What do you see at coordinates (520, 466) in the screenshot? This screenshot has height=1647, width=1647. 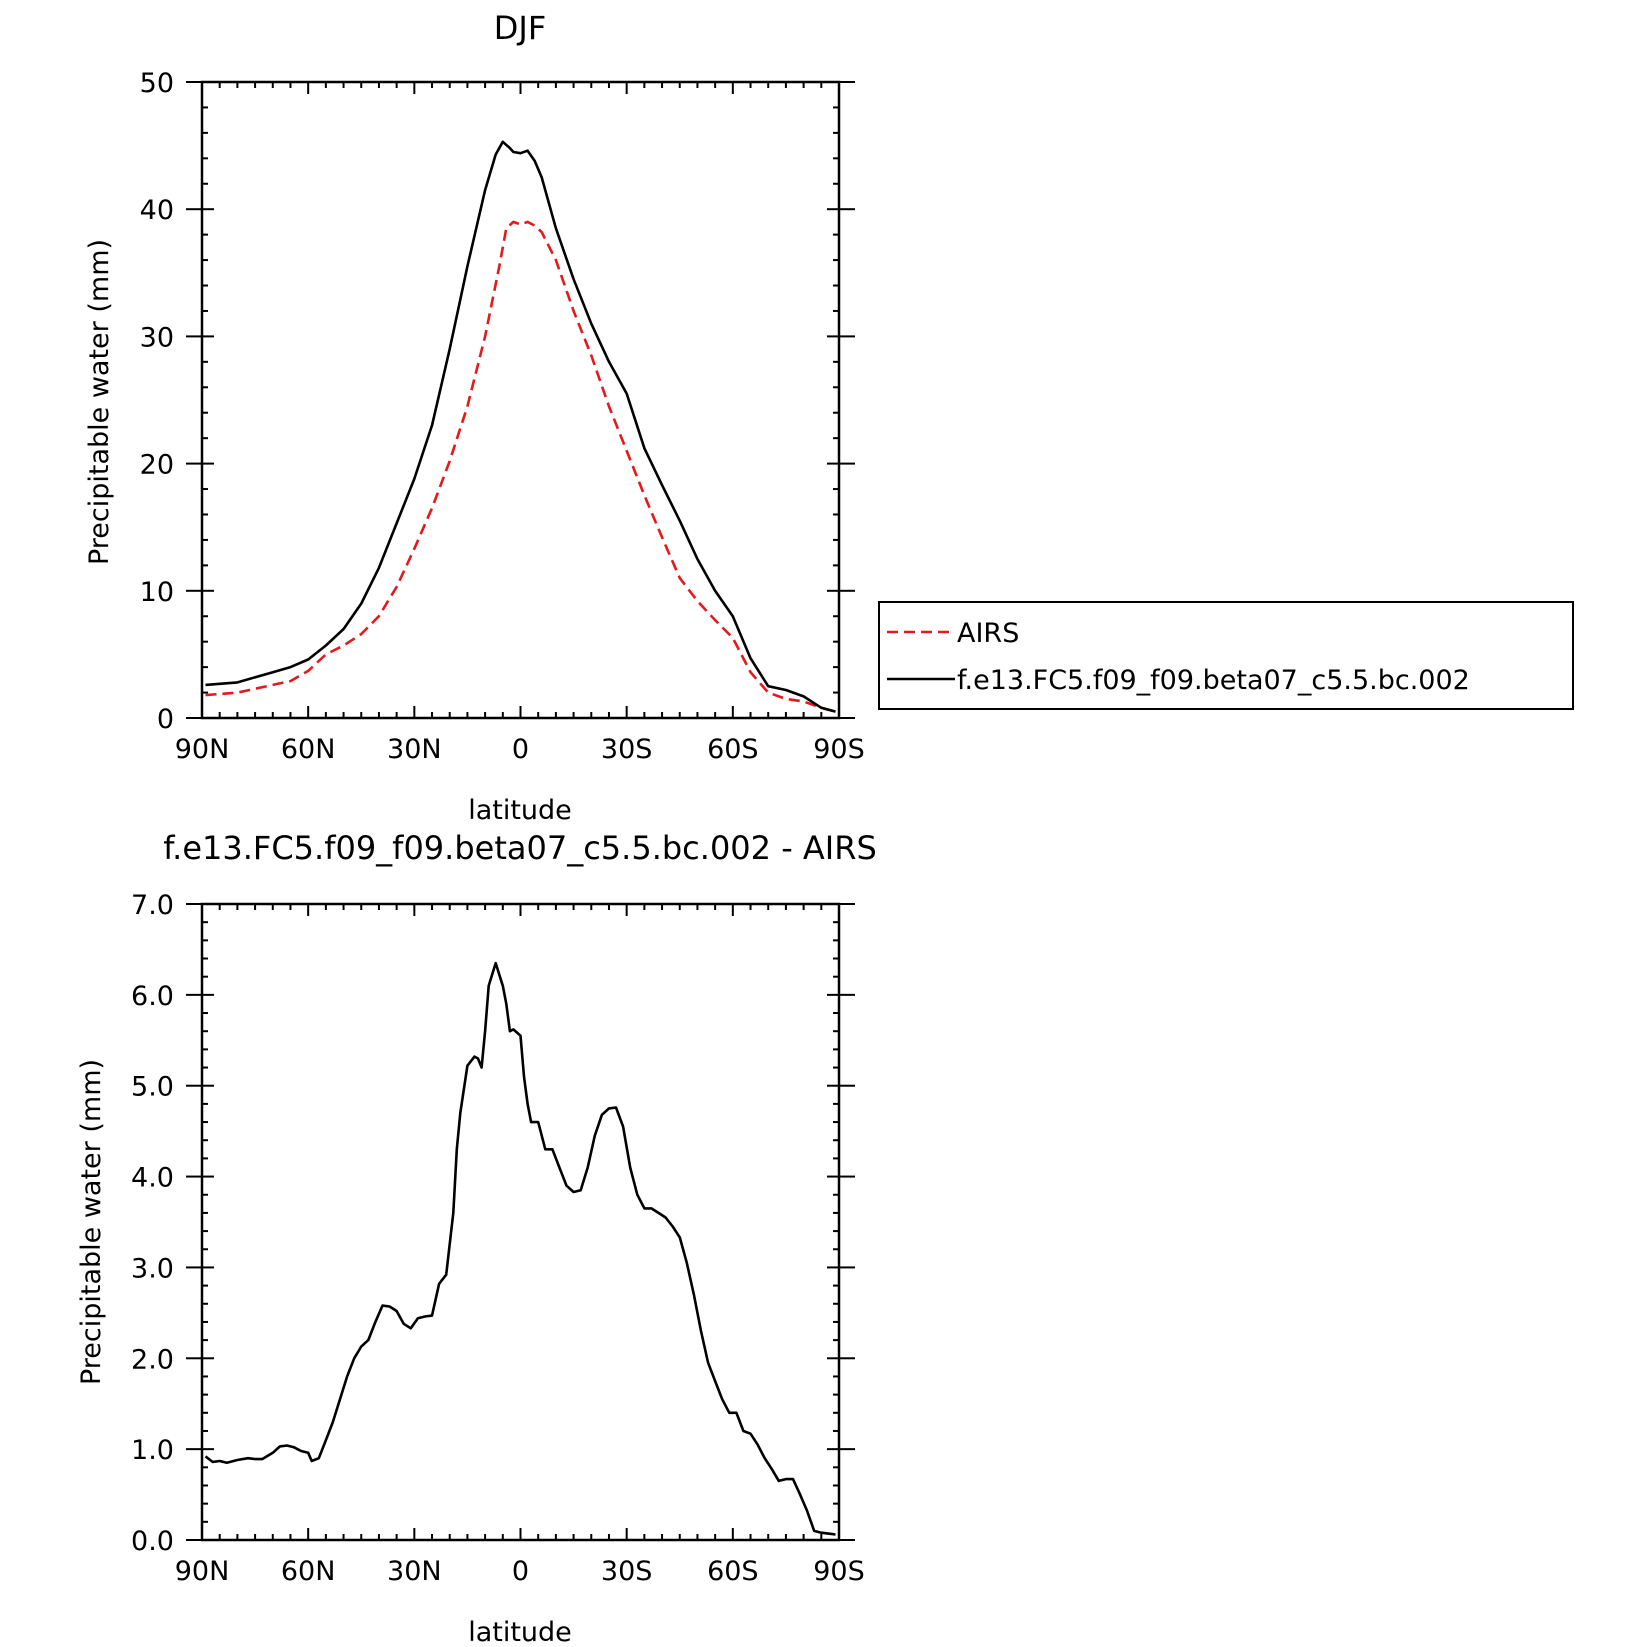 I see `series-line-airs` at bounding box center [520, 466].